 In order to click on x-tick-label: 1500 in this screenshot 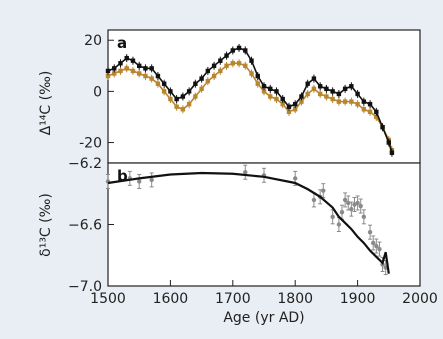, I will do `click(108, 299)`.